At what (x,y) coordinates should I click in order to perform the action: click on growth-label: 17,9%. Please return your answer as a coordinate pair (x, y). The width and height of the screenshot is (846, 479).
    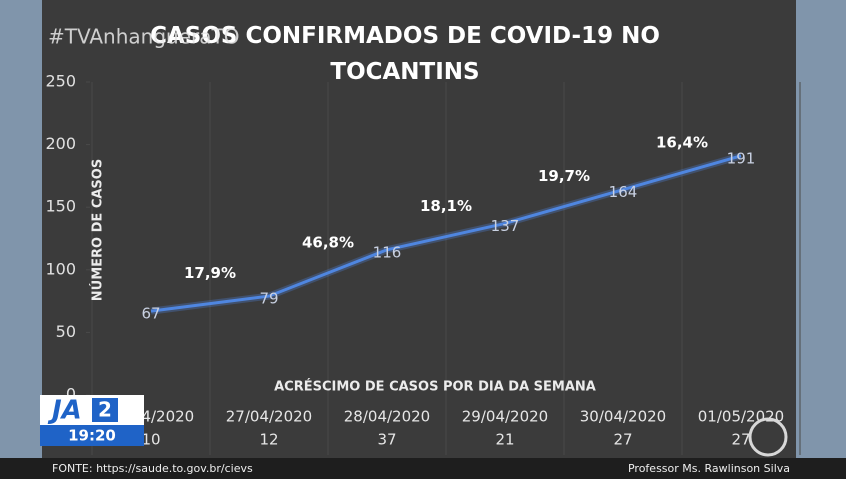
    Looking at the image, I should click on (210, 273).